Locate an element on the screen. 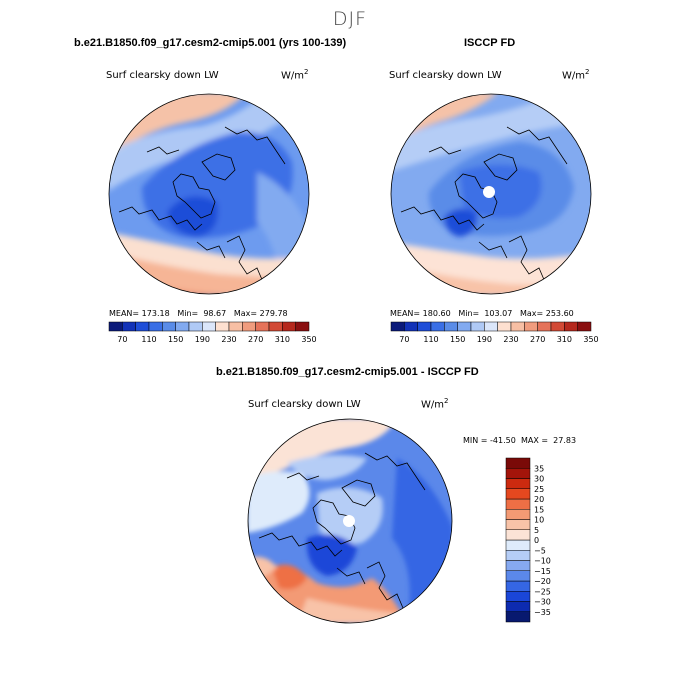 The height and width of the screenshot is (700, 700). colorbar-tick-label: −15 is located at coordinates (542, 571).